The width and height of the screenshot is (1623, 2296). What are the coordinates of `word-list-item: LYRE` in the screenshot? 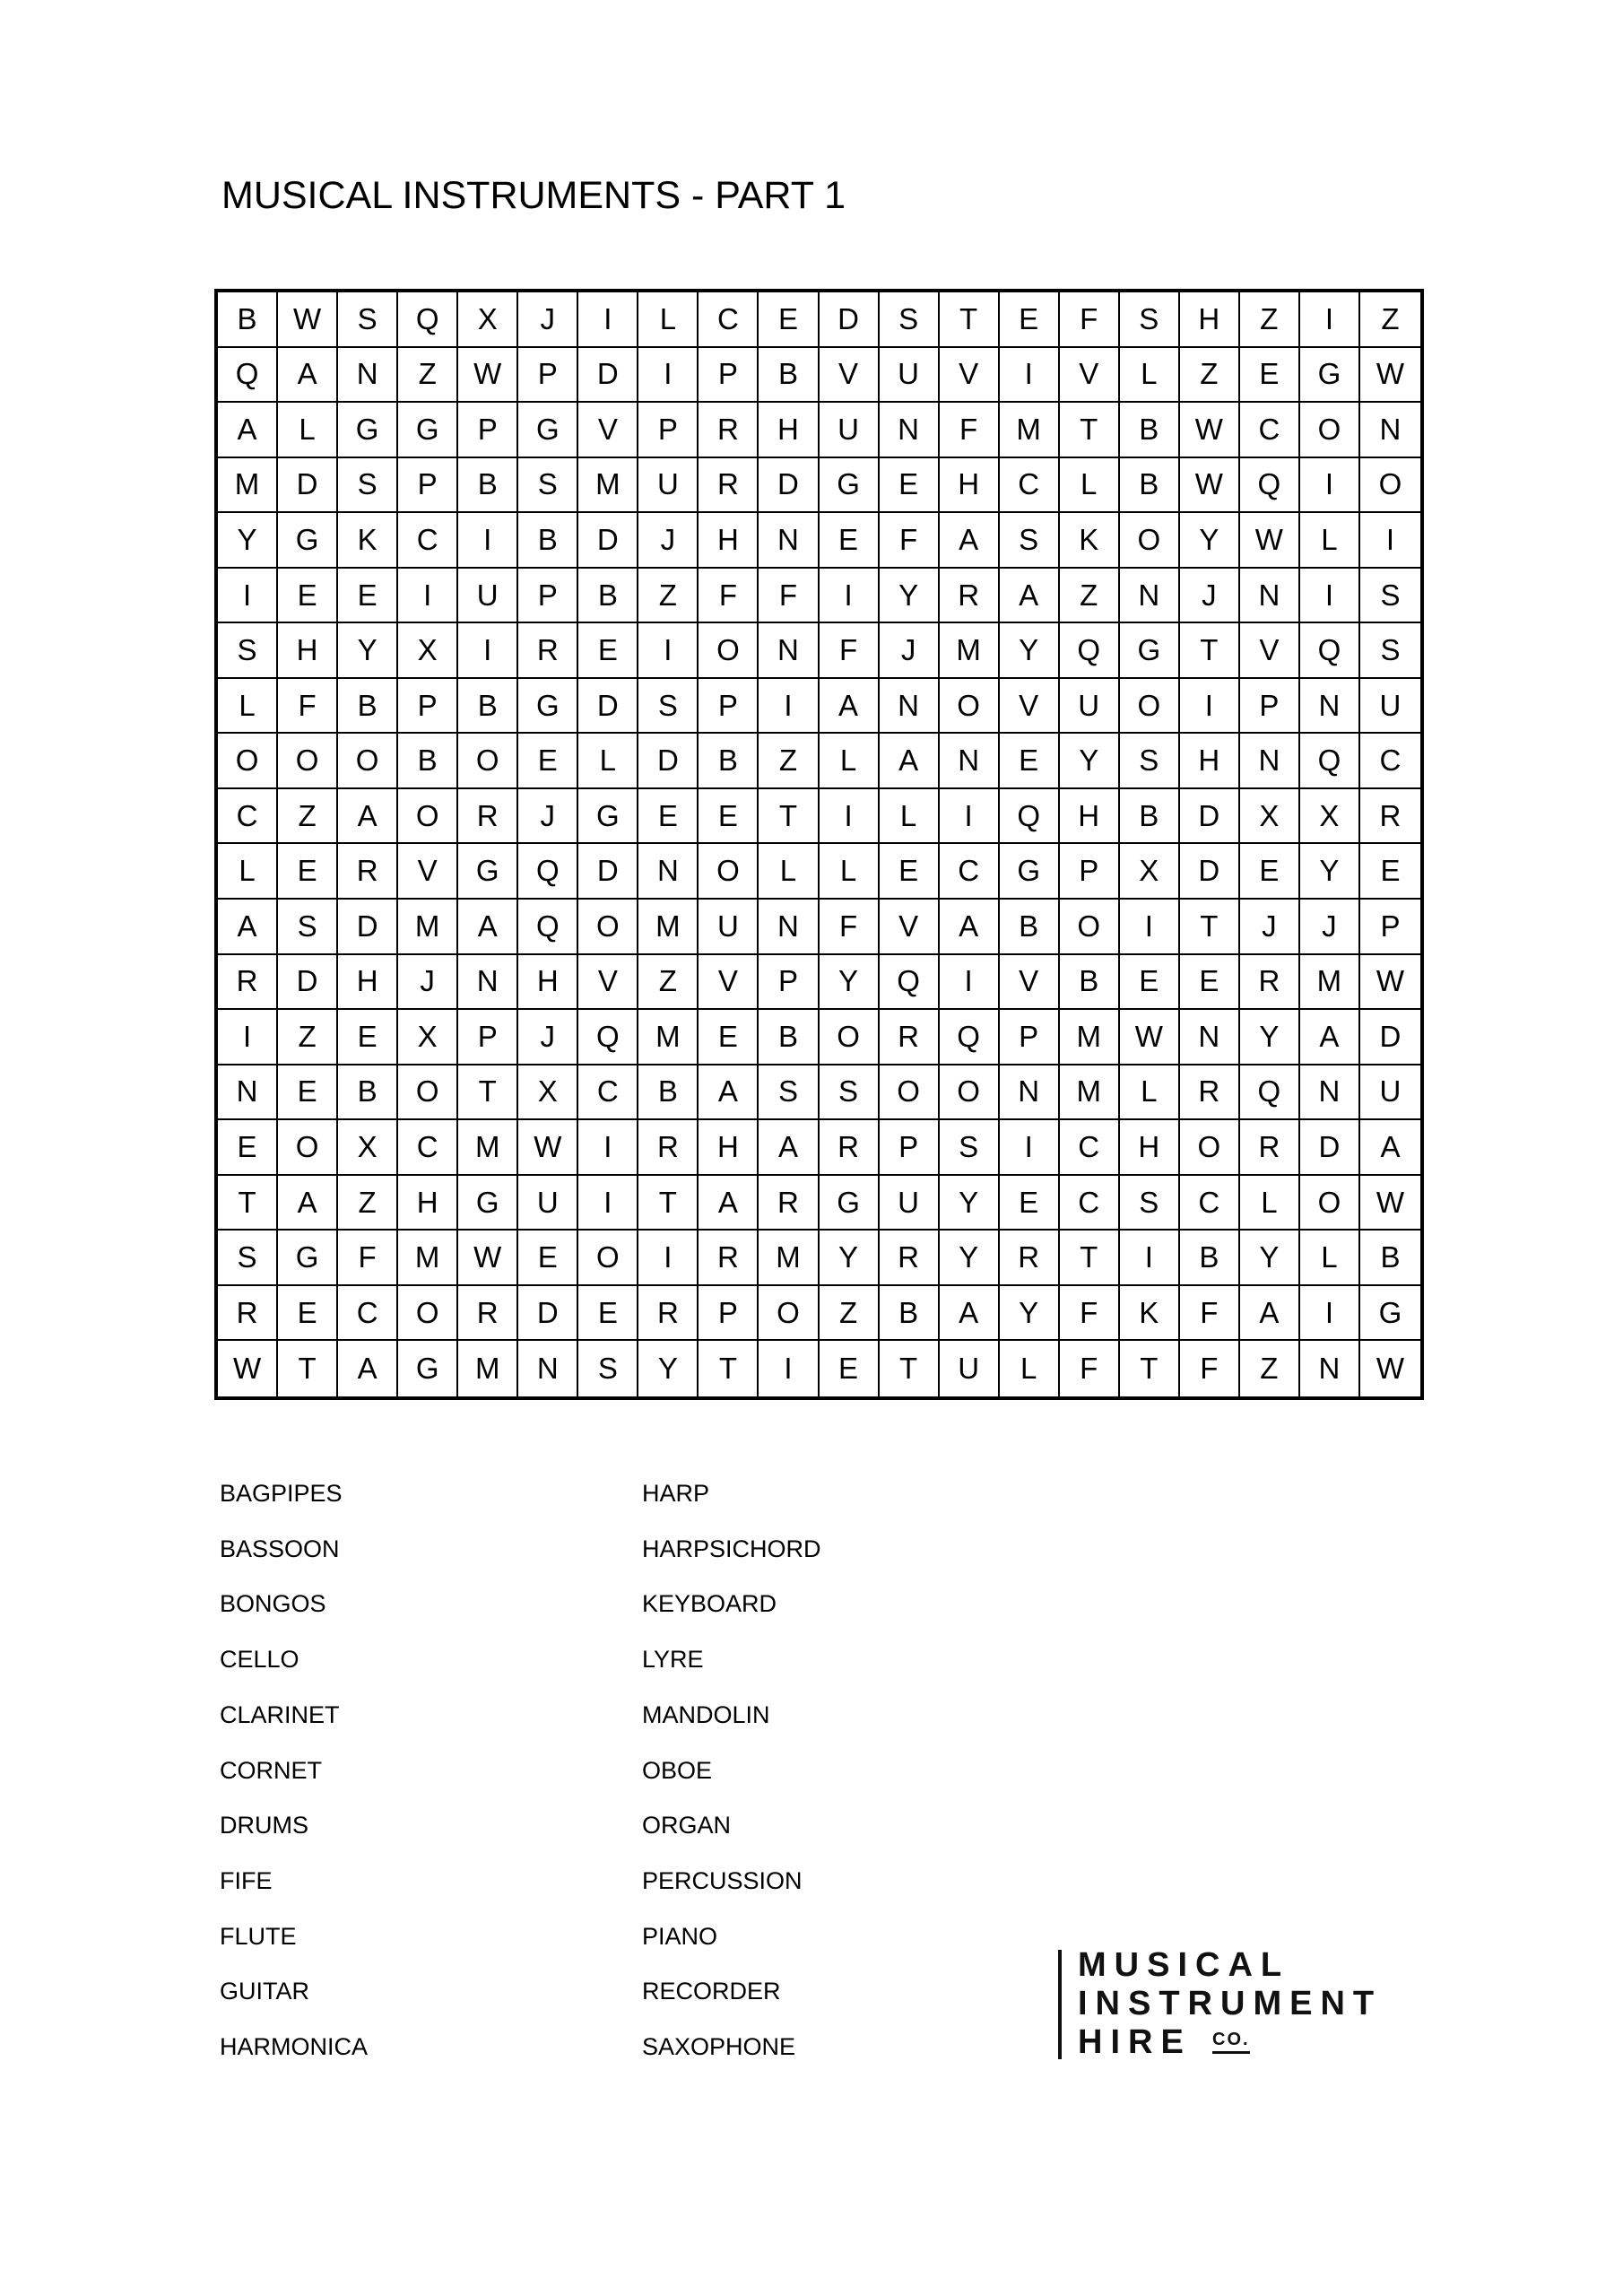 It's located at (673, 1660).